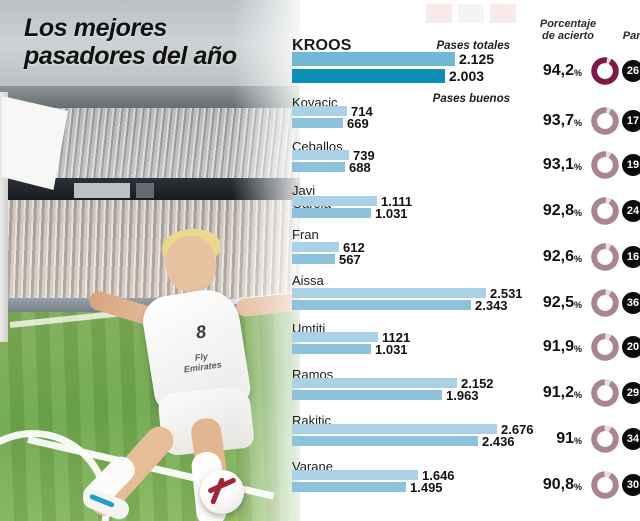  Describe the element at coordinates (517, 429) in the screenshot. I see `value-total-passes: 2.676` at that location.